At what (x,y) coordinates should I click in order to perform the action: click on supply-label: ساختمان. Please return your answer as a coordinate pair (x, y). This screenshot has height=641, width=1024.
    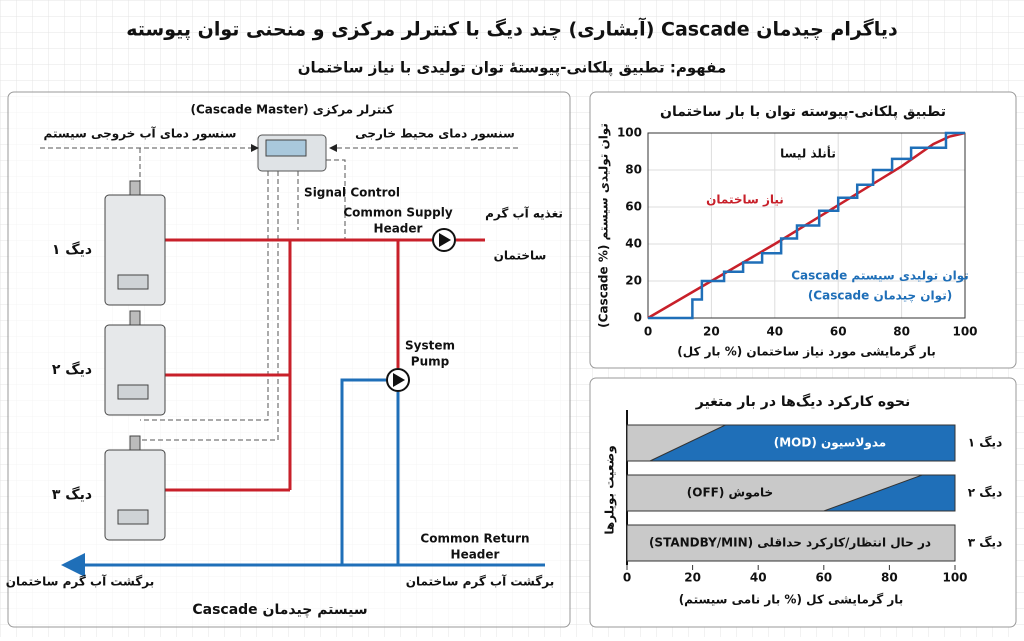
    Looking at the image, I should click on (520, 256).